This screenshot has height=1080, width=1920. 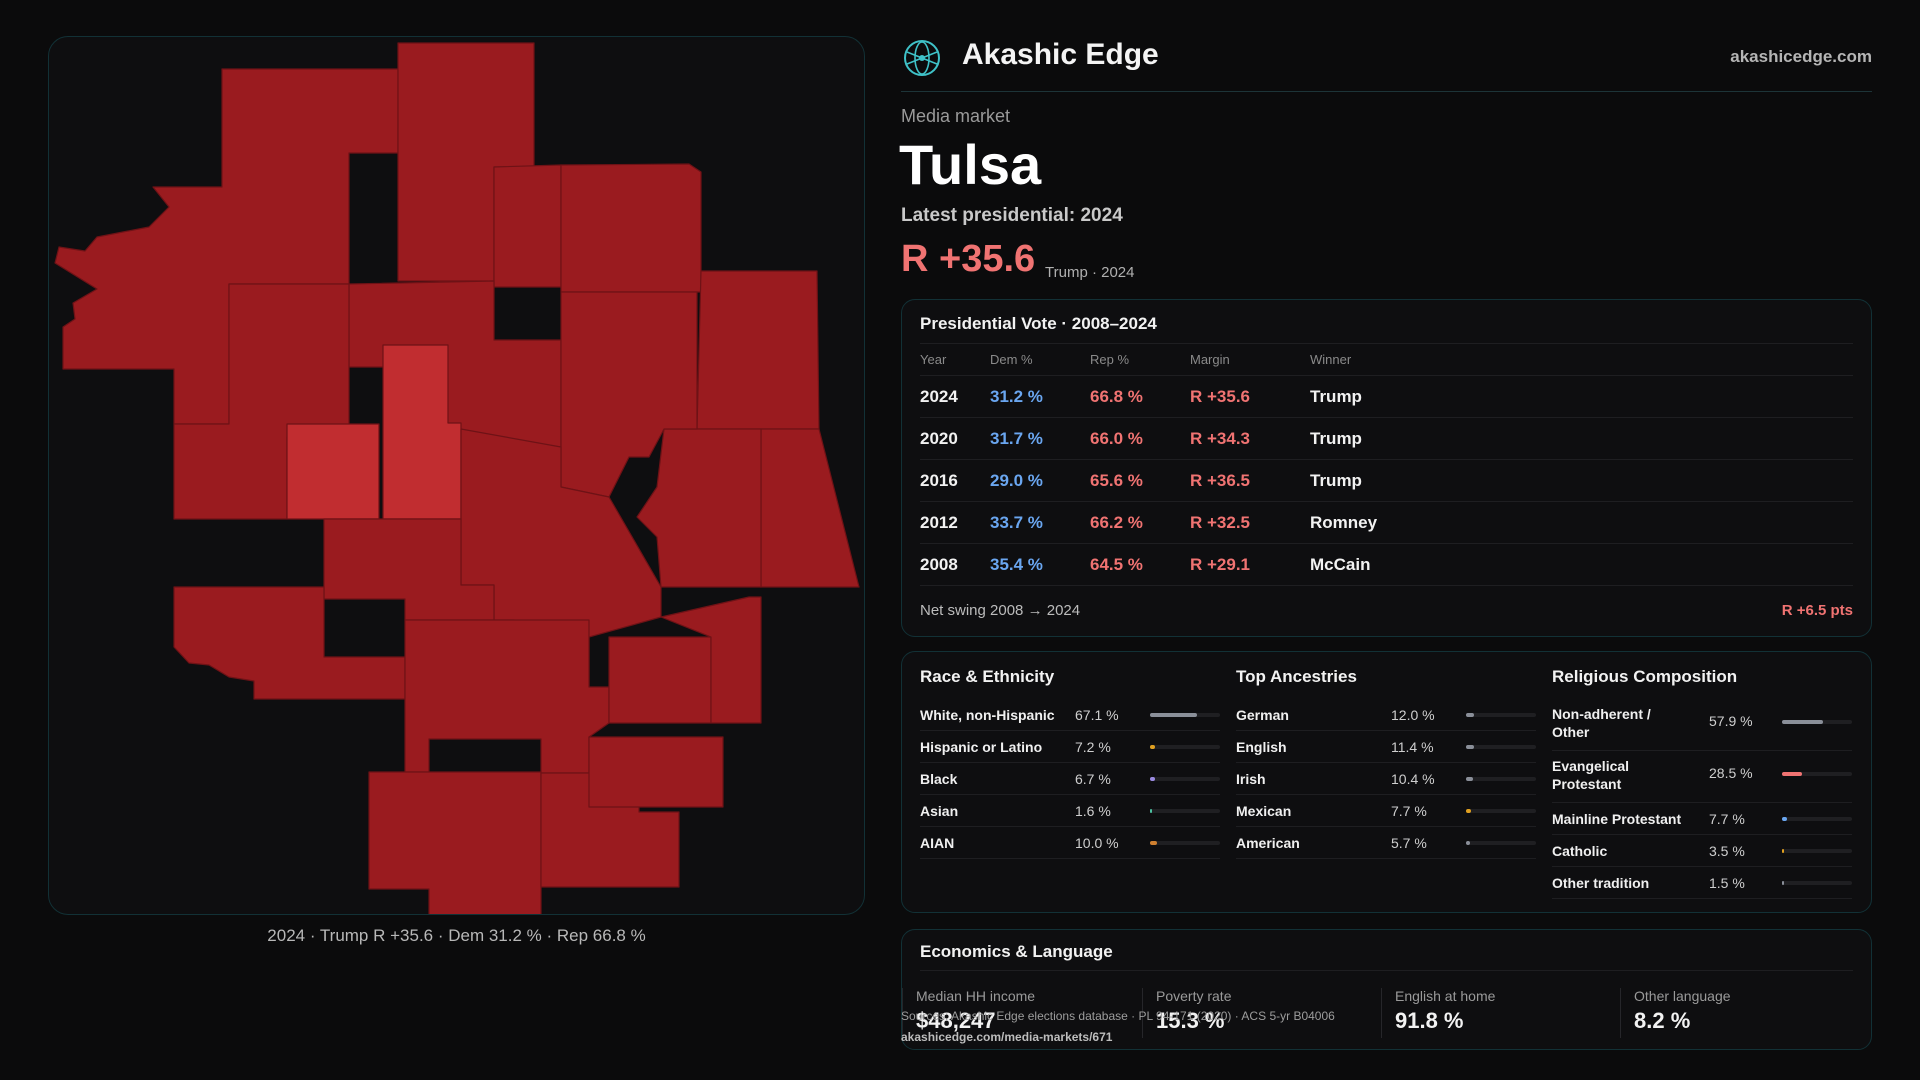 I want to click on cell-margin: R +32.5, so click(x=1220, y=522).